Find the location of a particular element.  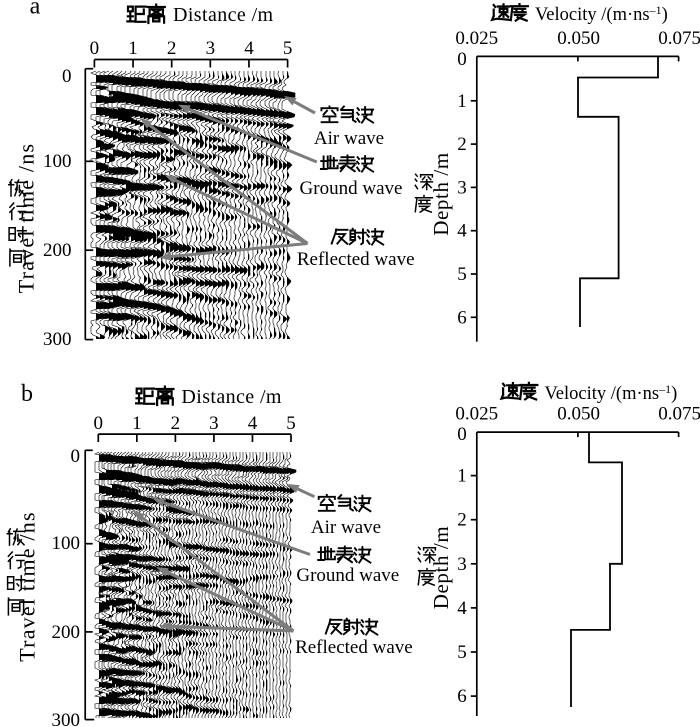

svg-text: a is located at coordinates (35, 10).